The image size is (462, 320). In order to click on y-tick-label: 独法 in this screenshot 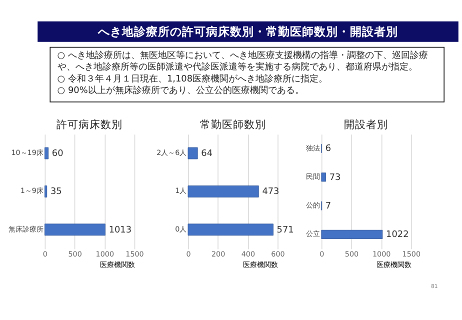, I will do `click(313, 147)`.